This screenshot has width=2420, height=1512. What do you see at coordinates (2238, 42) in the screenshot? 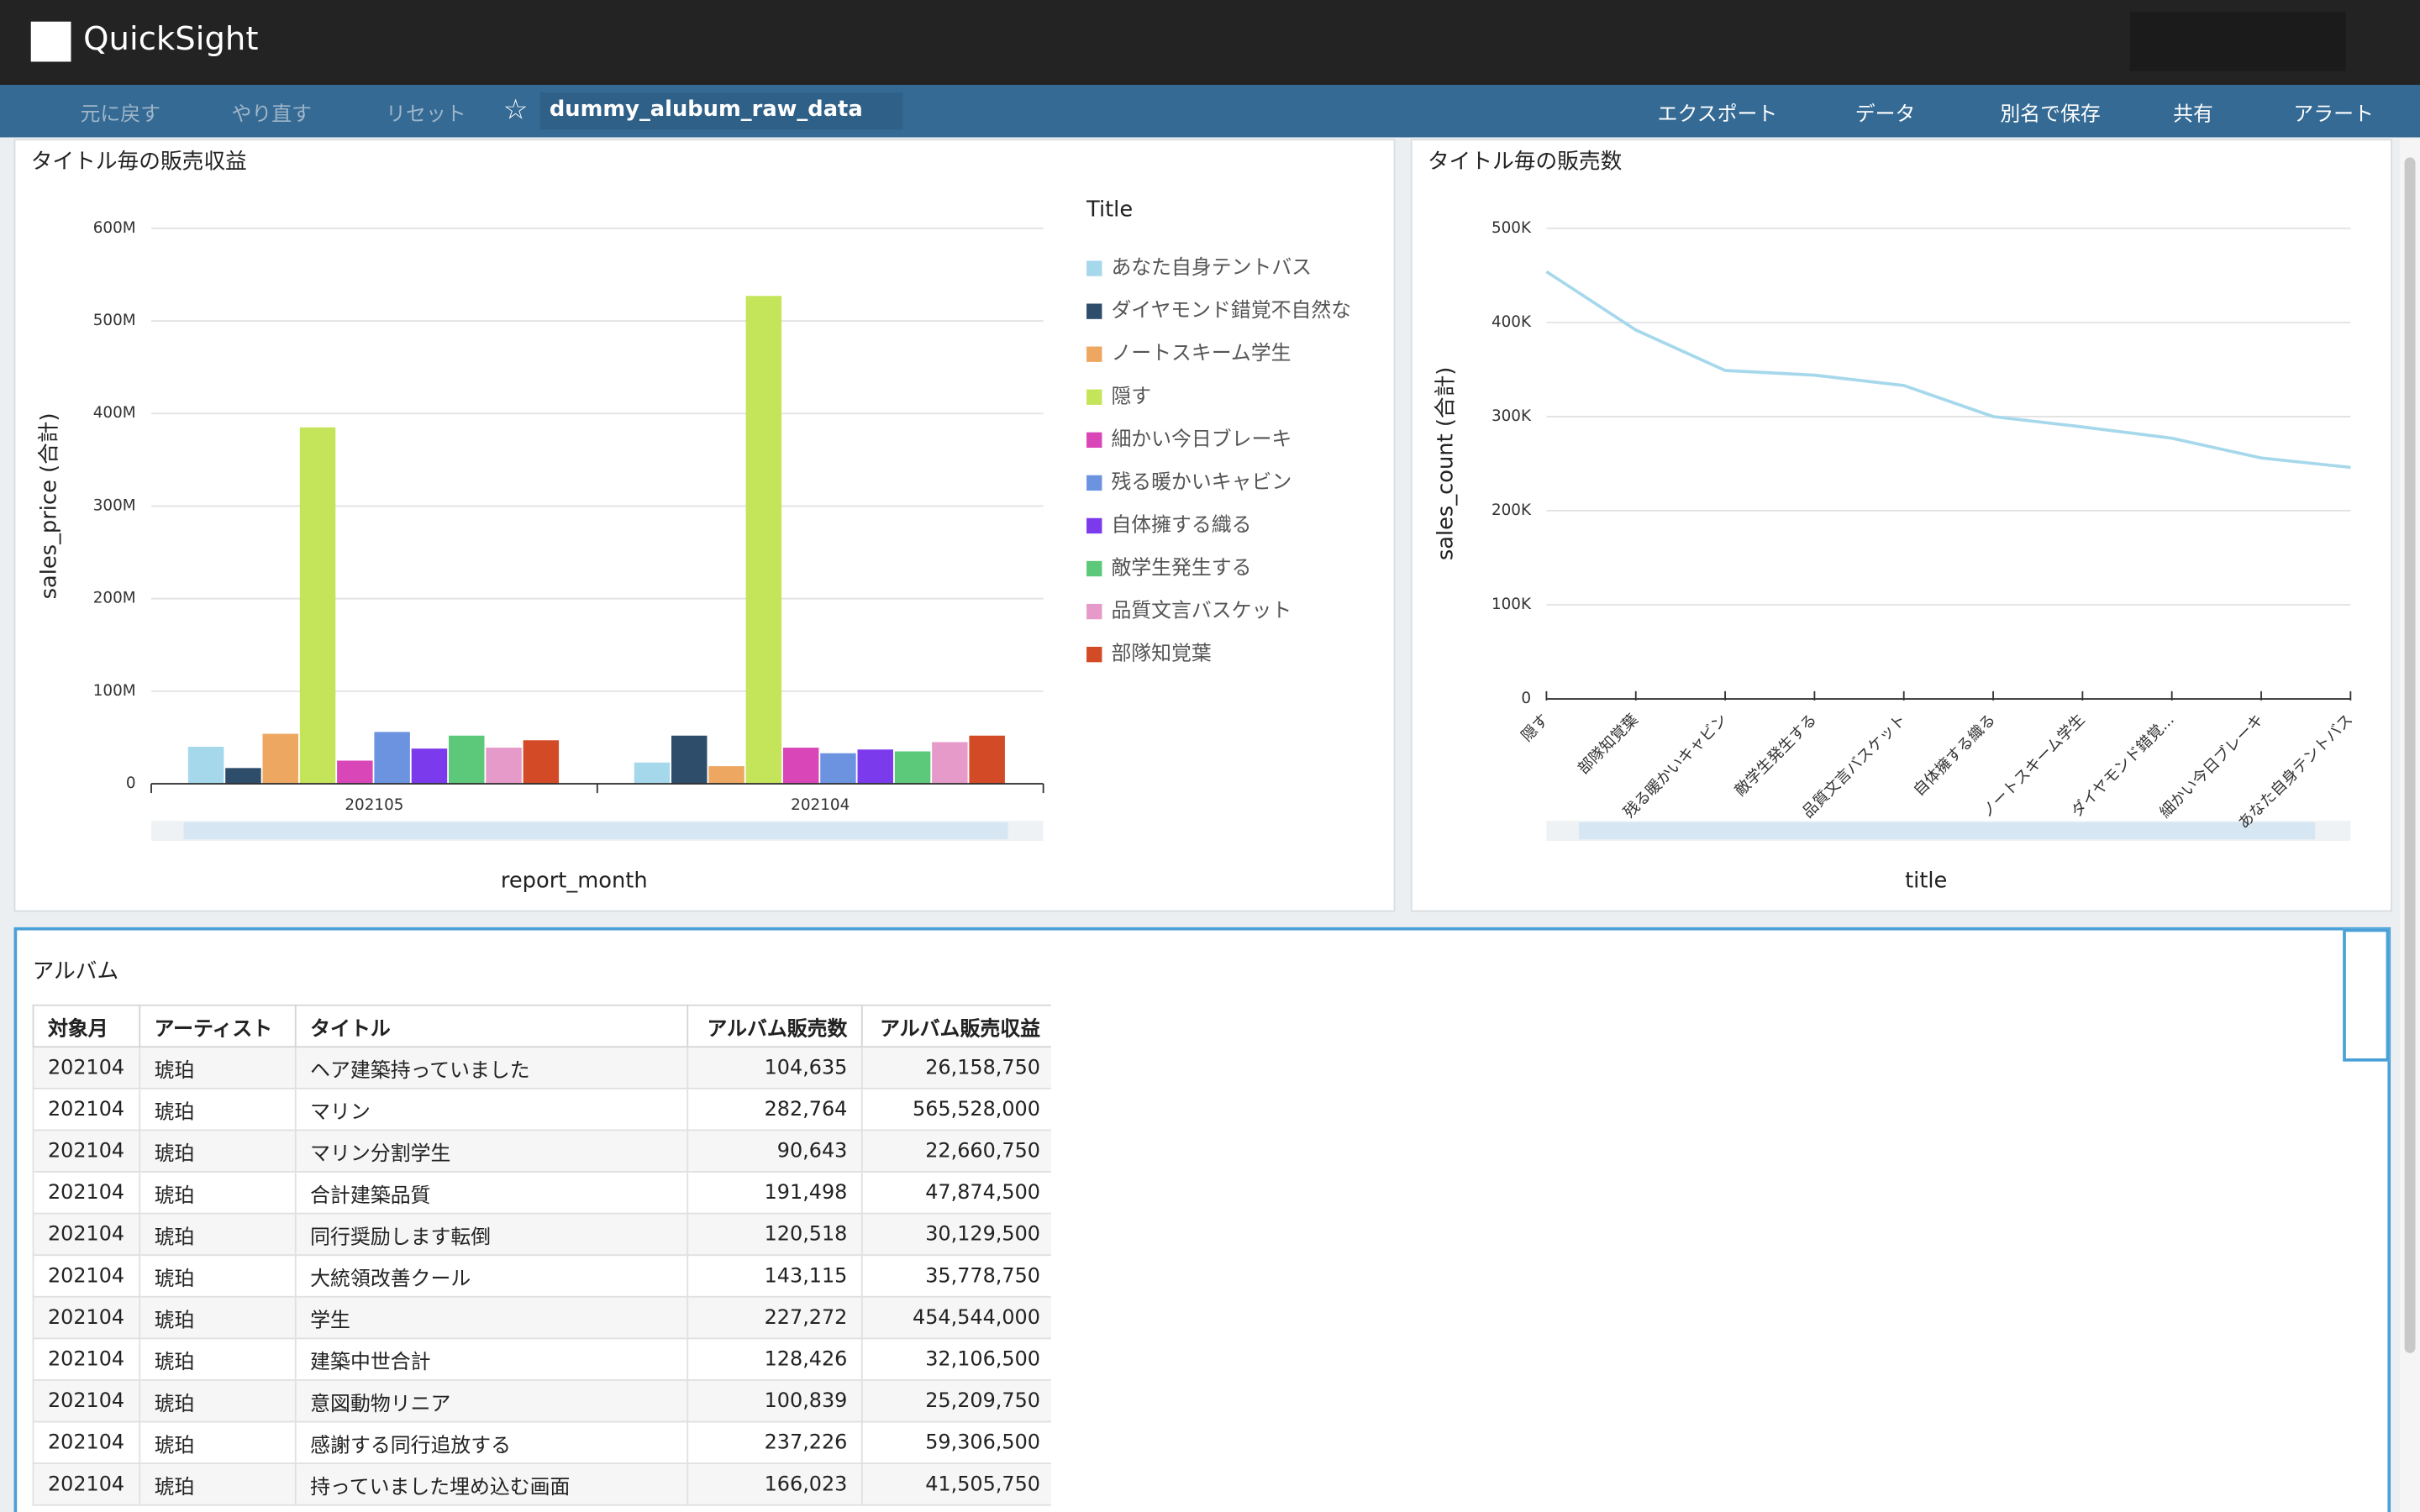
I see `header-control` at bounding box center [2238, 42].